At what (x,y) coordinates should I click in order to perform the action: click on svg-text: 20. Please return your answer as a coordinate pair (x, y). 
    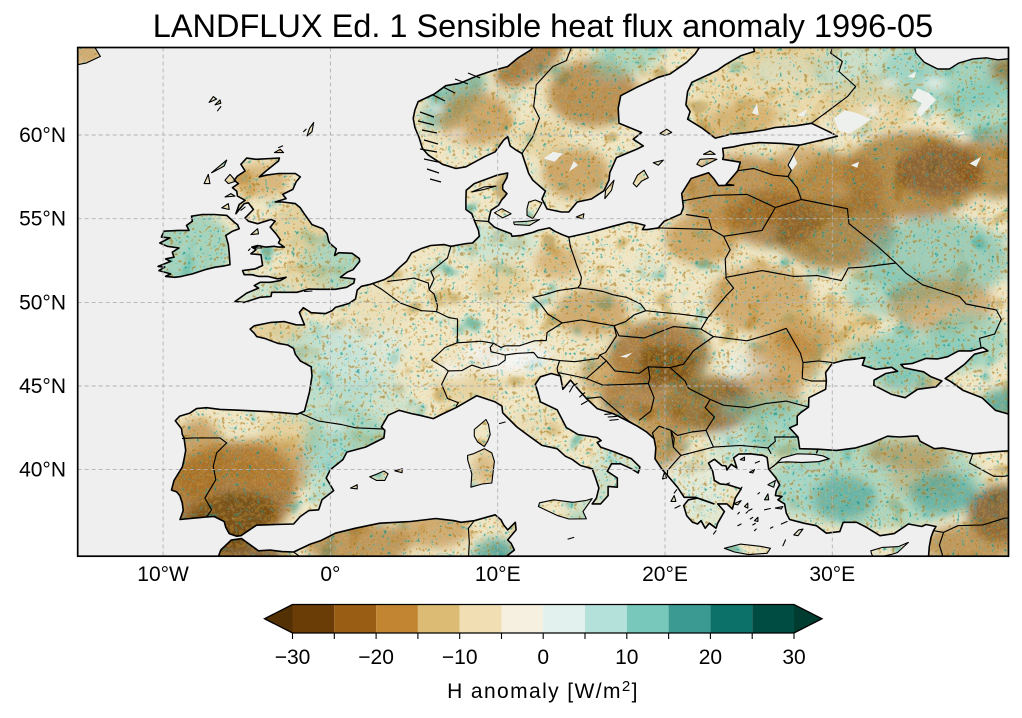
    Looking at the image, I should click on (710, 657).